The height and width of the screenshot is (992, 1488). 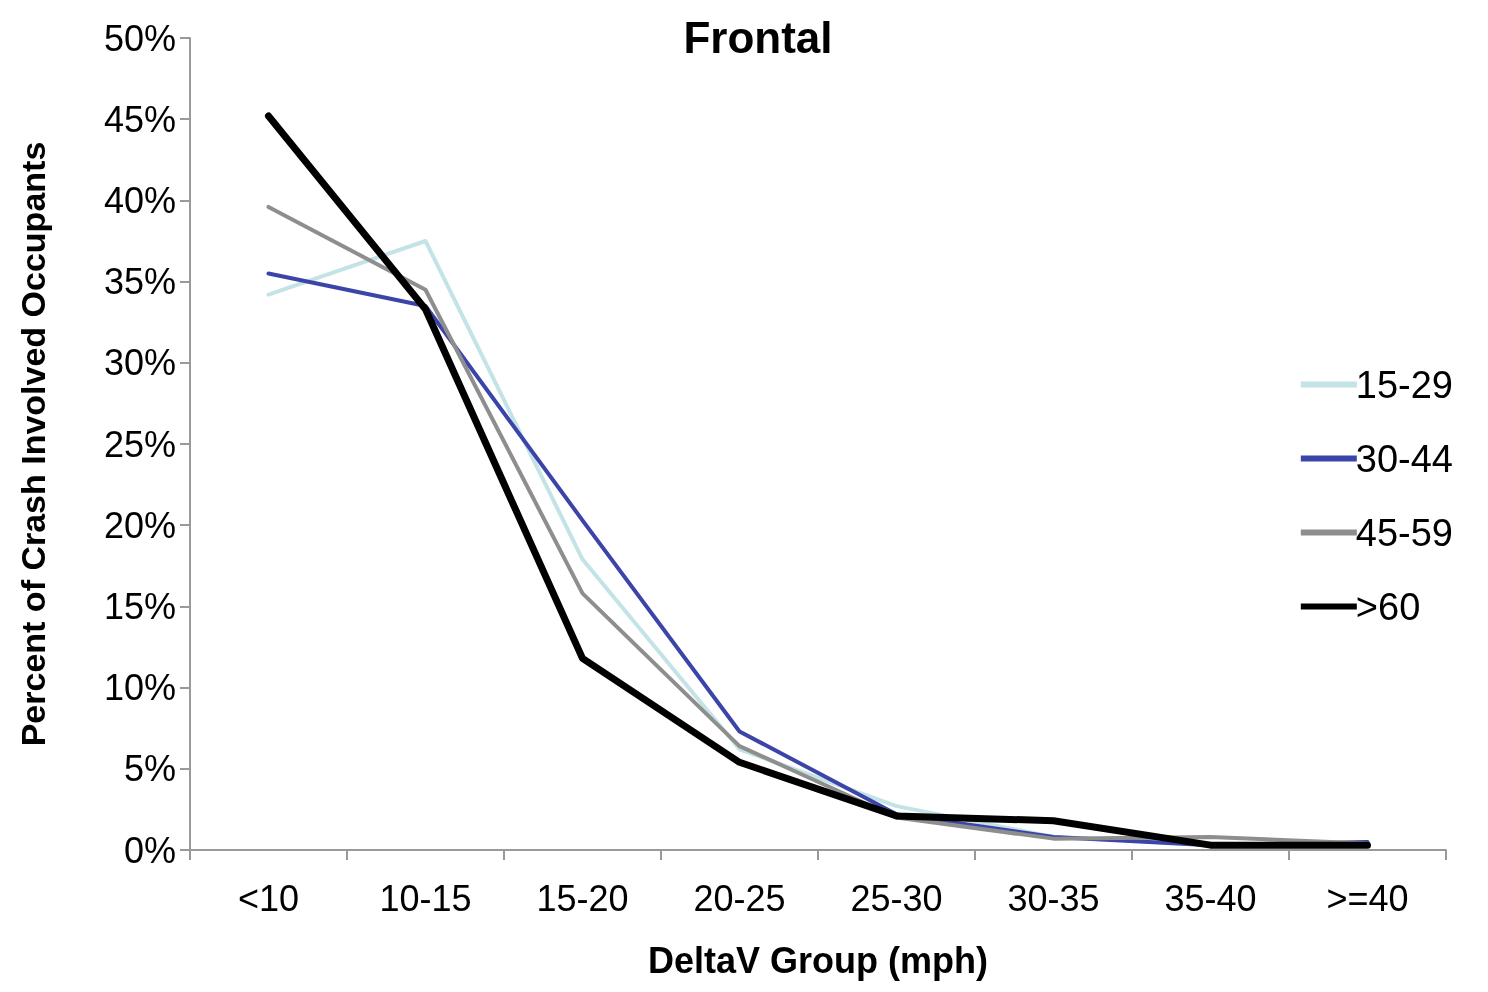 What do you see at coordinates (1053, 898) in the screenshot?
I see `x-tick-label: 30-35` at bounding box center [1053, 898].